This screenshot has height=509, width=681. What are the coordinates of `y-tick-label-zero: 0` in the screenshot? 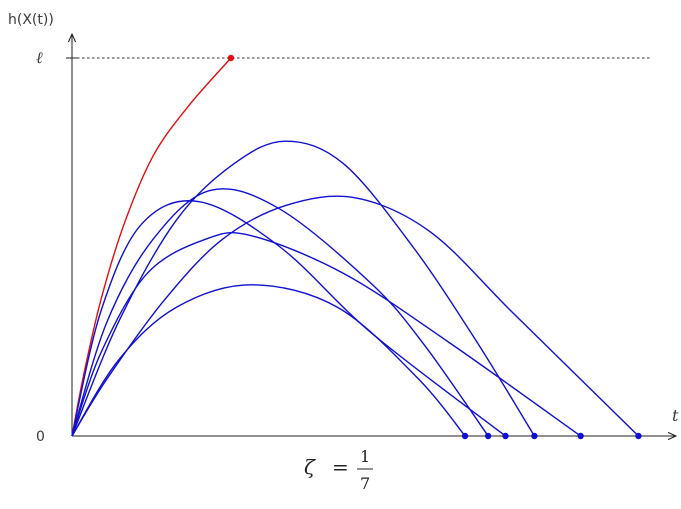 It's located at (40, 437).